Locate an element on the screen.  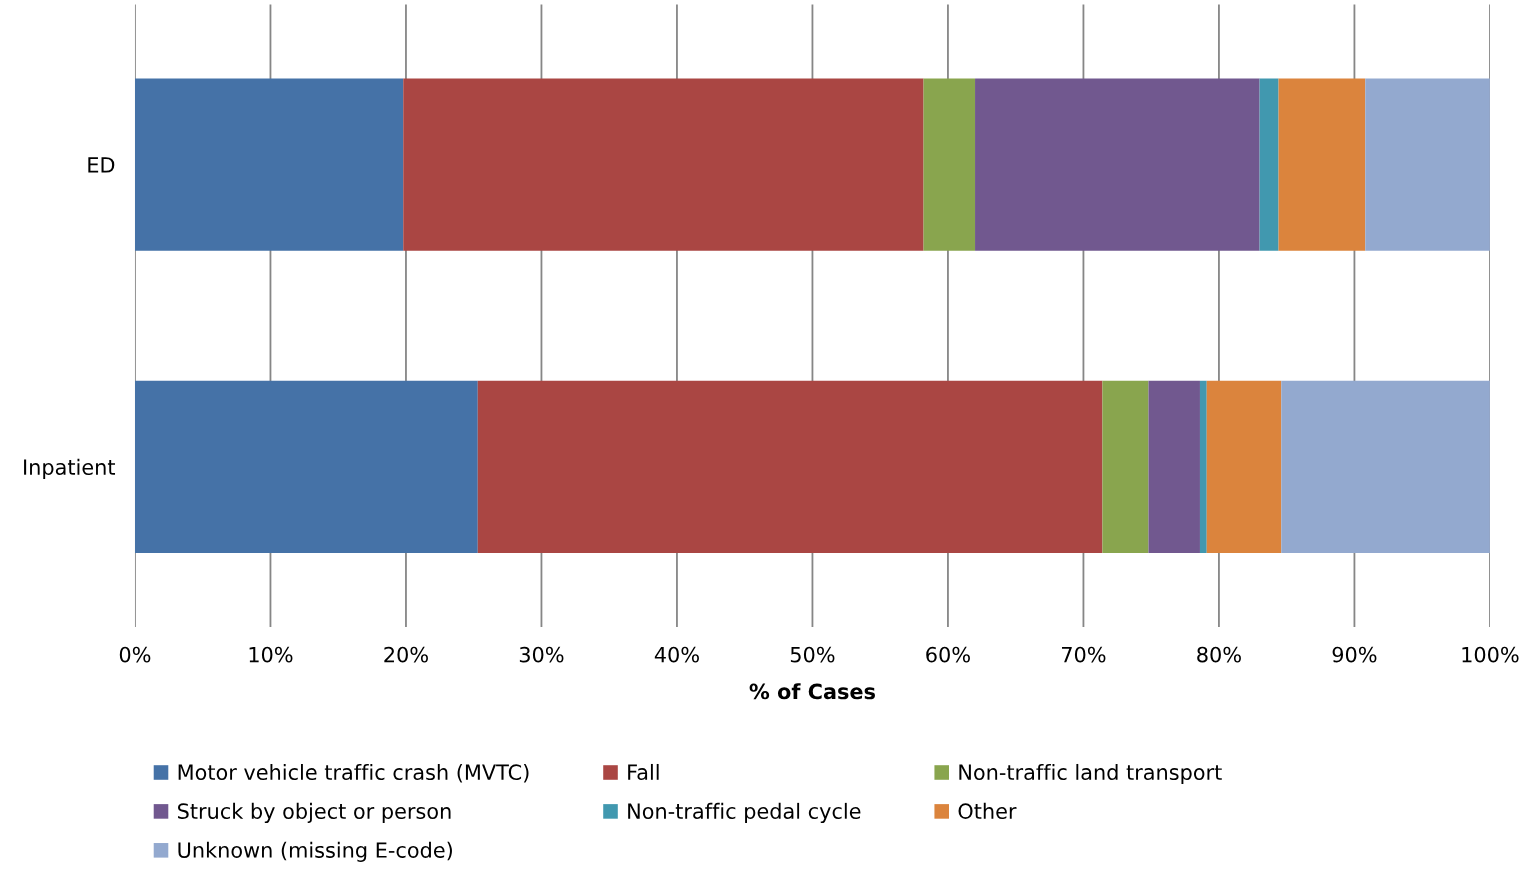
x-tick-label: 100% is located at coordinates (1490, 654).